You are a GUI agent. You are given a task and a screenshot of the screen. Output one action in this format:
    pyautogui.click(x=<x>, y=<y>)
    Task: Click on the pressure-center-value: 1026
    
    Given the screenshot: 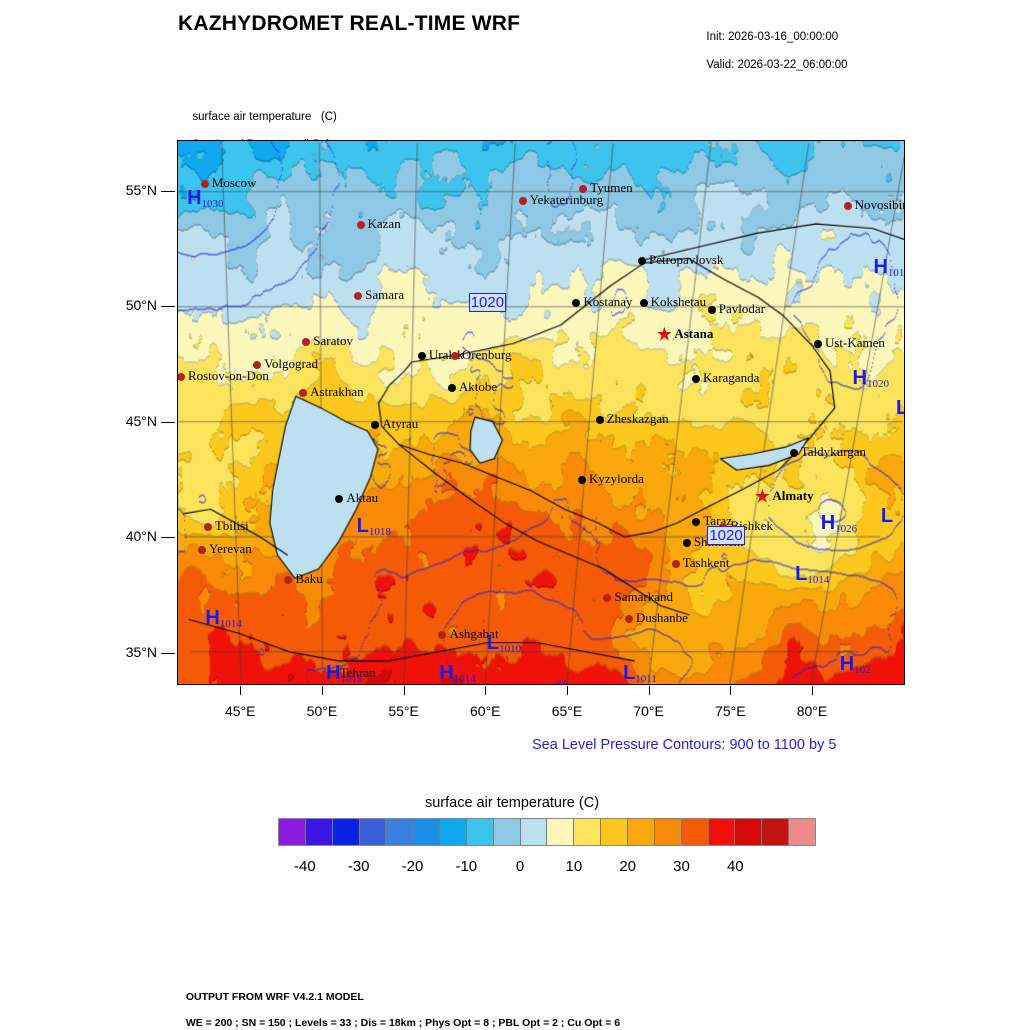 What is the action you would take?
    pyautogui.click(x=846, y=529)
    